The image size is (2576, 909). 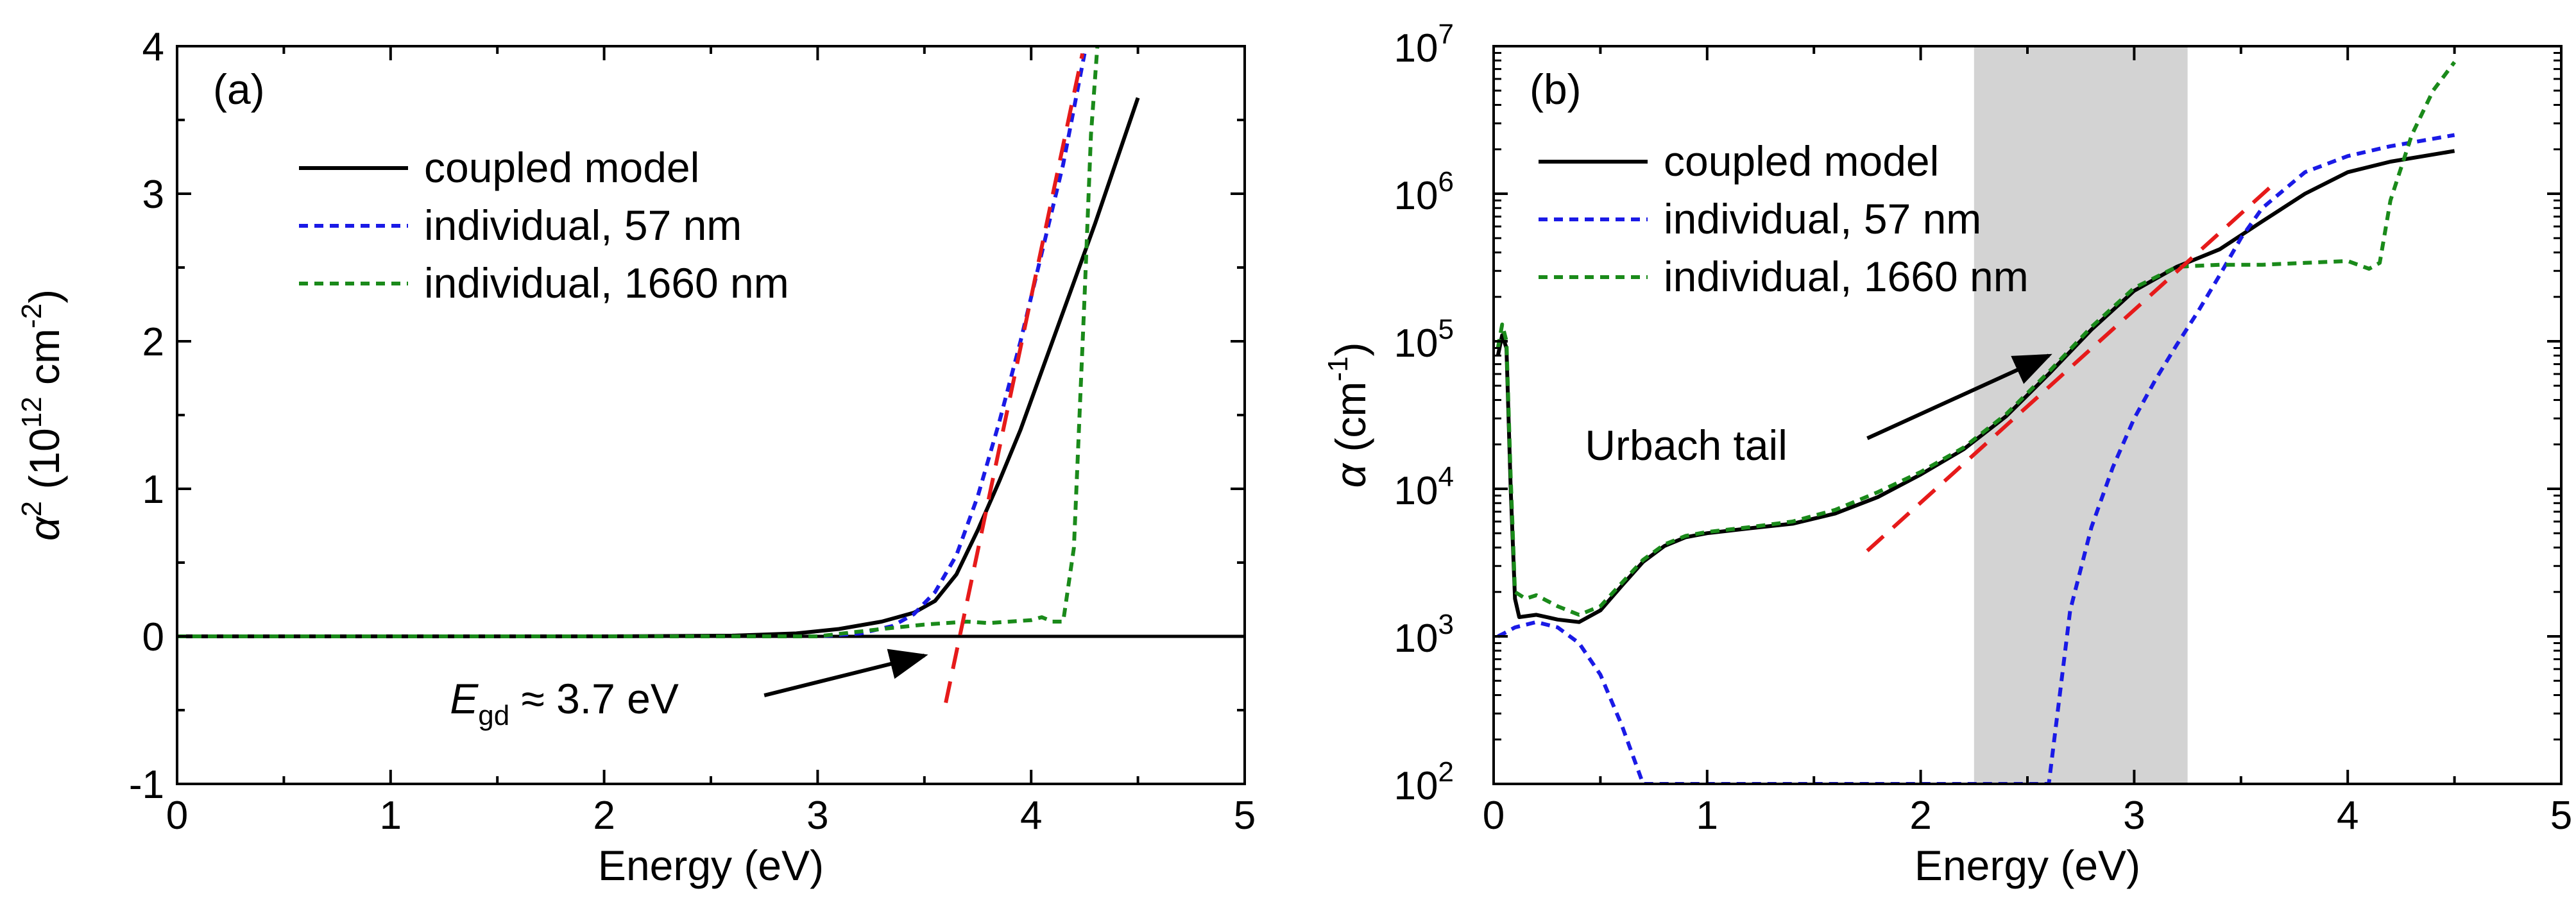 What do you see at coordinates (1424, 45) in the screenshot?
I see `y-tick-label: 10⁷` at bounding box center [1424, 45].